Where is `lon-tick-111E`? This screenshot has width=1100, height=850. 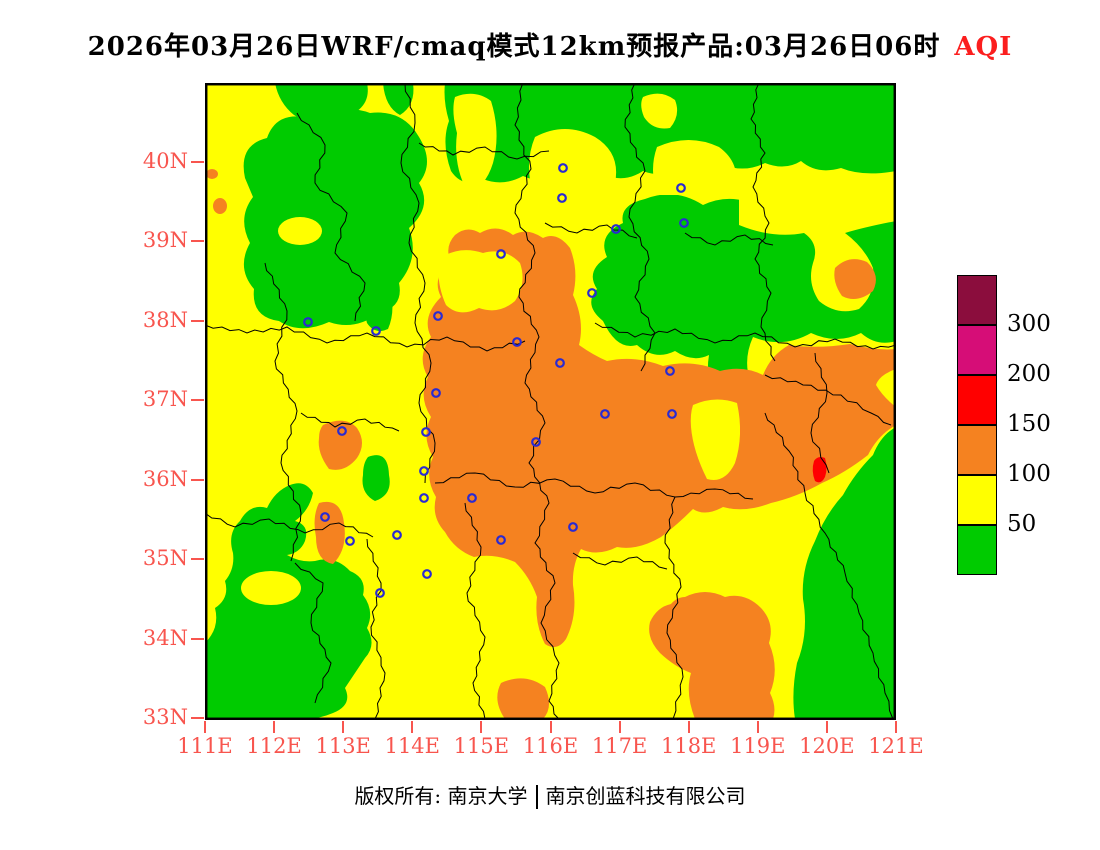 lon-tick-111E is located at coordinates (205, 727).